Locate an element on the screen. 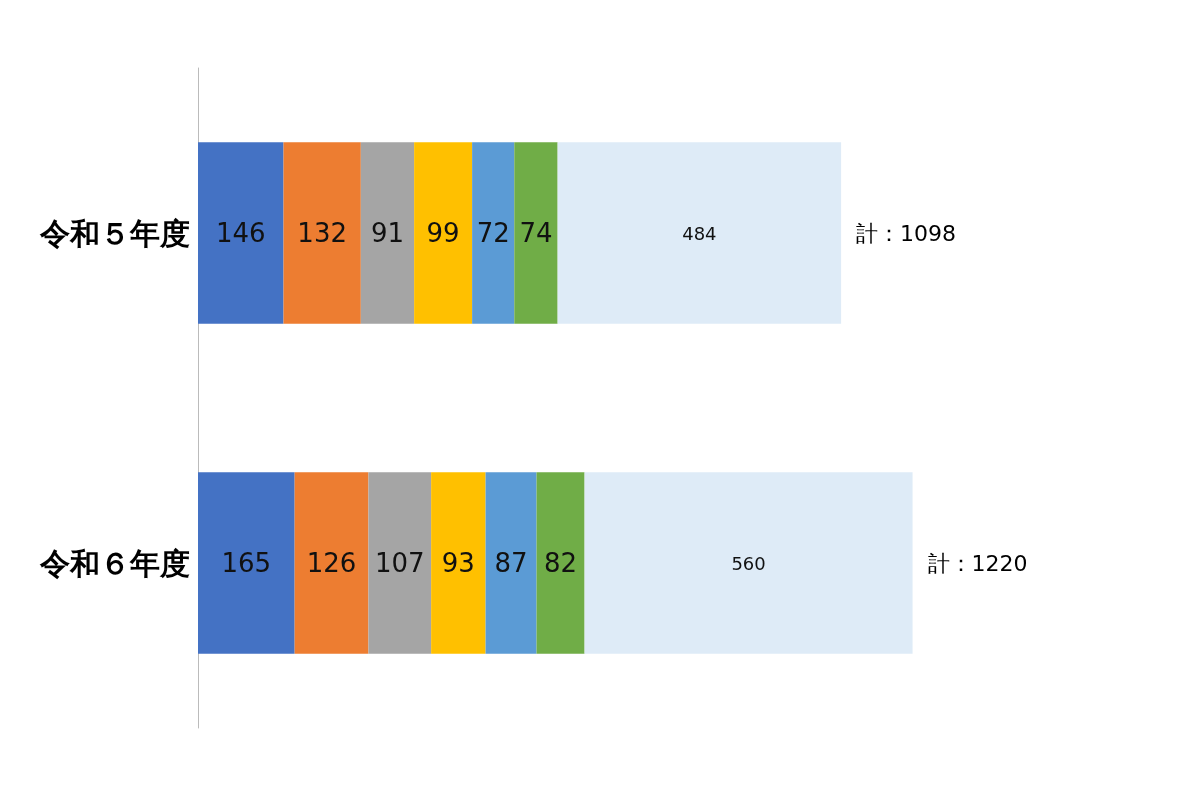 The image size is (1200, 800). data-label: 107 is located at coordinates (399, 563).